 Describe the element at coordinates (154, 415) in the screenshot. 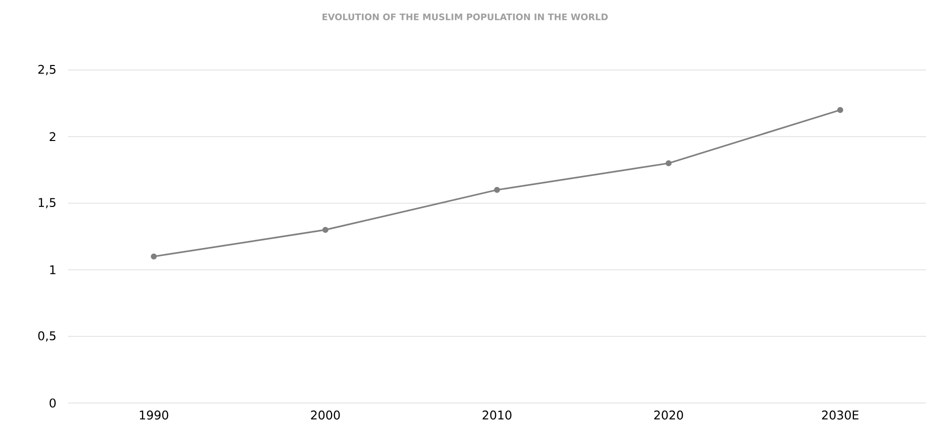

I see `x-tick-label: 1990` at that location.